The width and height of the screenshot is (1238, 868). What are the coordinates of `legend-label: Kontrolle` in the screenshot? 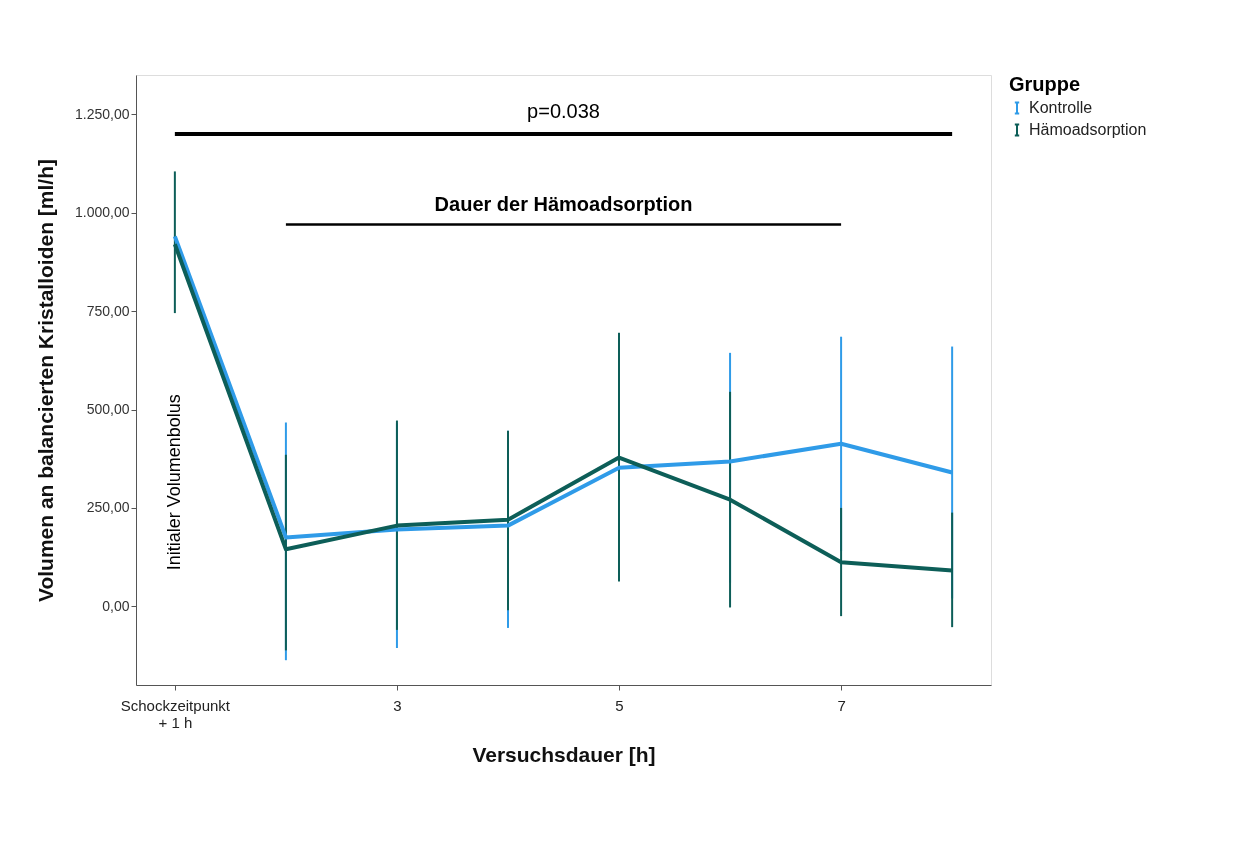 It's located at (1061, 107).